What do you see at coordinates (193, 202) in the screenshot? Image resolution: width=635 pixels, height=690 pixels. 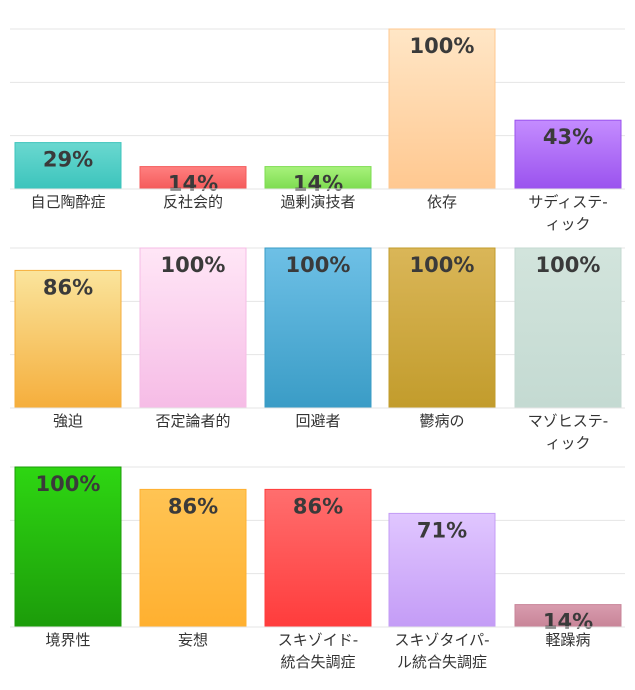 I see `category-label: 反社会的` at bounding box center [193, 202].